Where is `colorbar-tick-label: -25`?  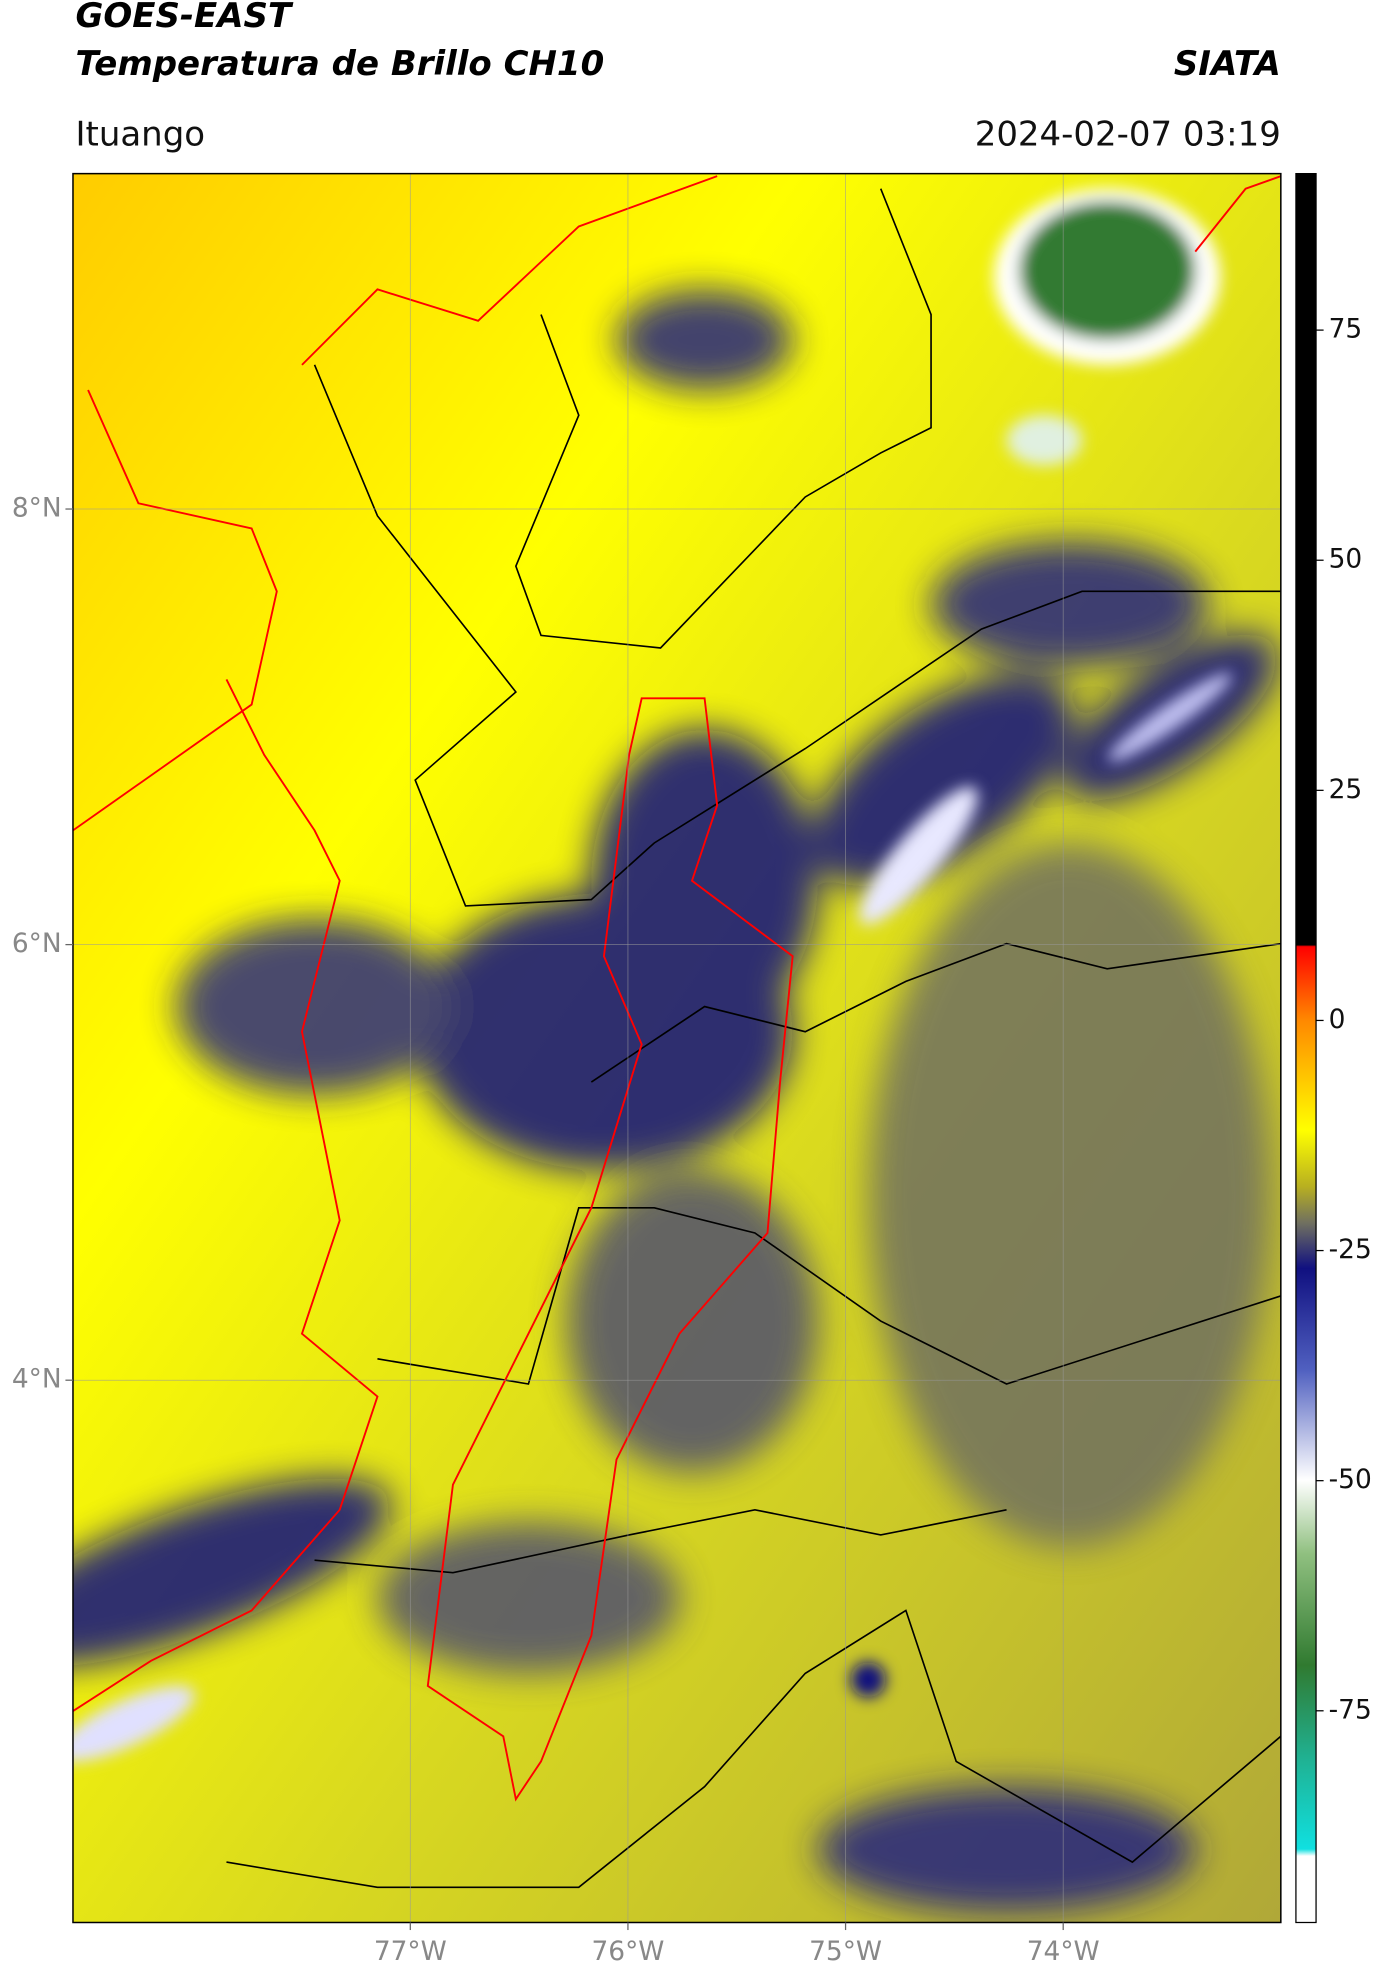 colorbar-tick-label: -25 is located at coordinates (1350, 1249).